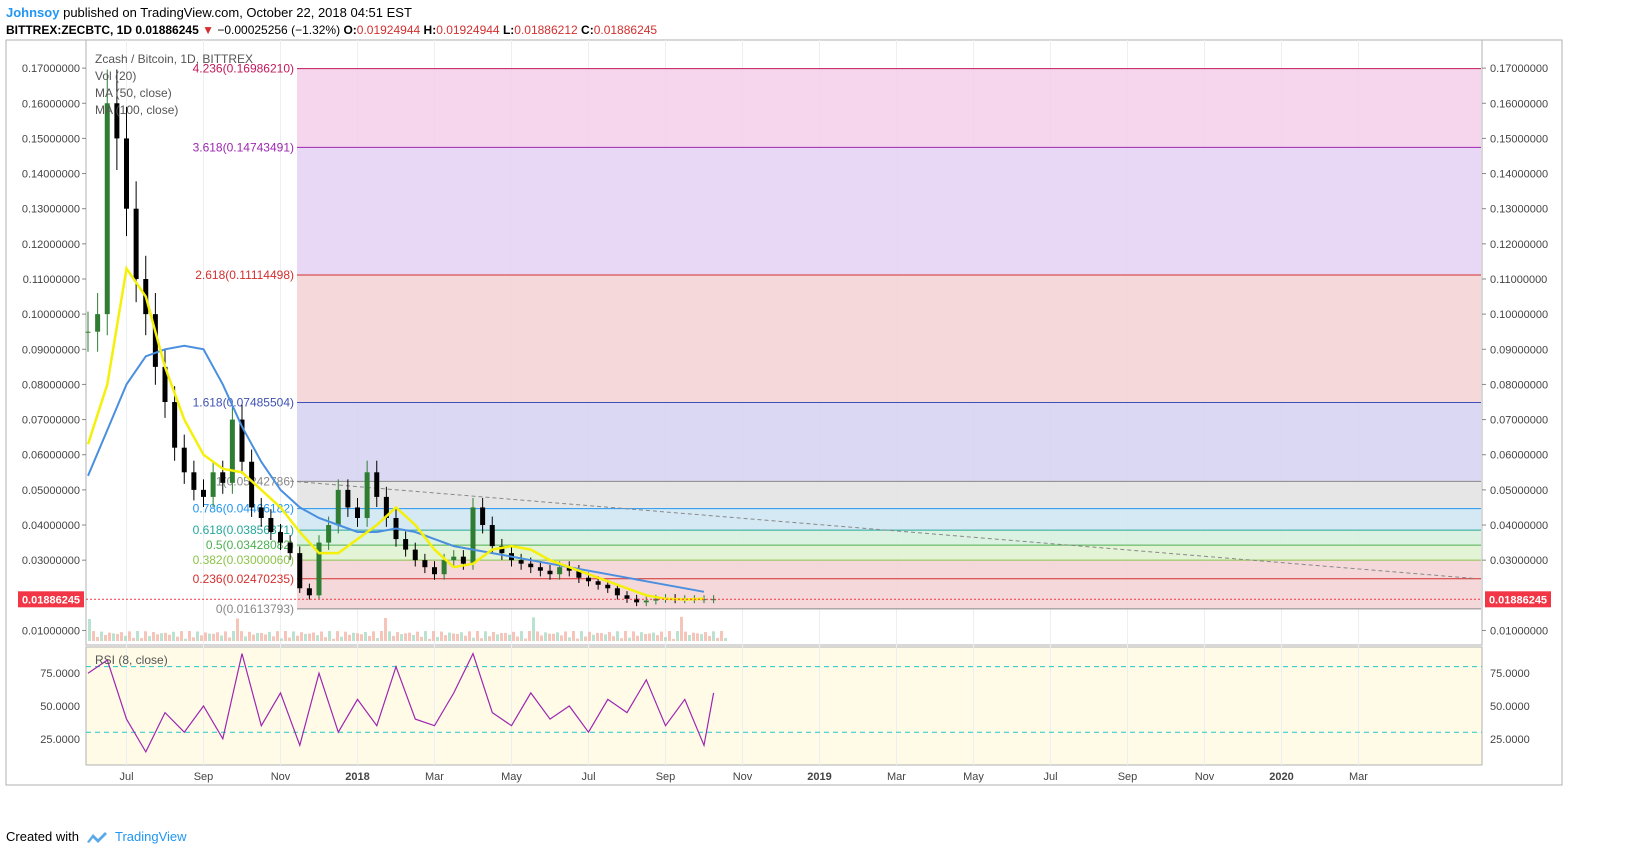 This screenshot has width=1627, height=855. Describe the element at coordinates (51, 280) in the screenshot. I see `price-tick-label-left: 0.11000000` at that location.